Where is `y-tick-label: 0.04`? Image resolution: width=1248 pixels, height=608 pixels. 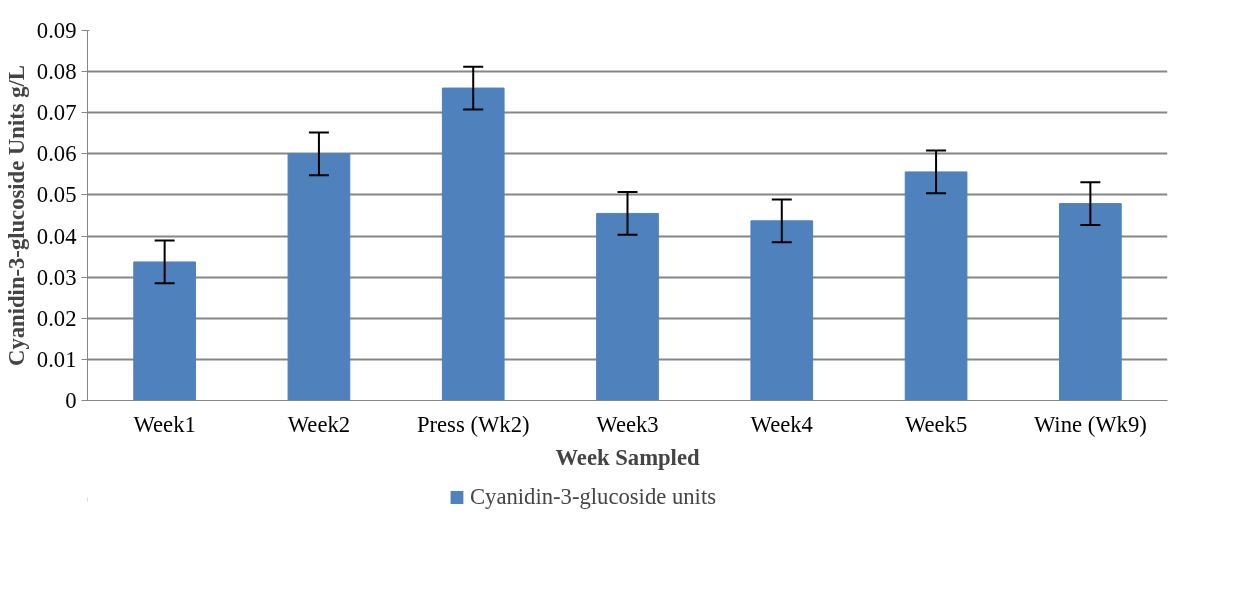
y-tick-label: 0.04 is located at coordinates (56, 236).